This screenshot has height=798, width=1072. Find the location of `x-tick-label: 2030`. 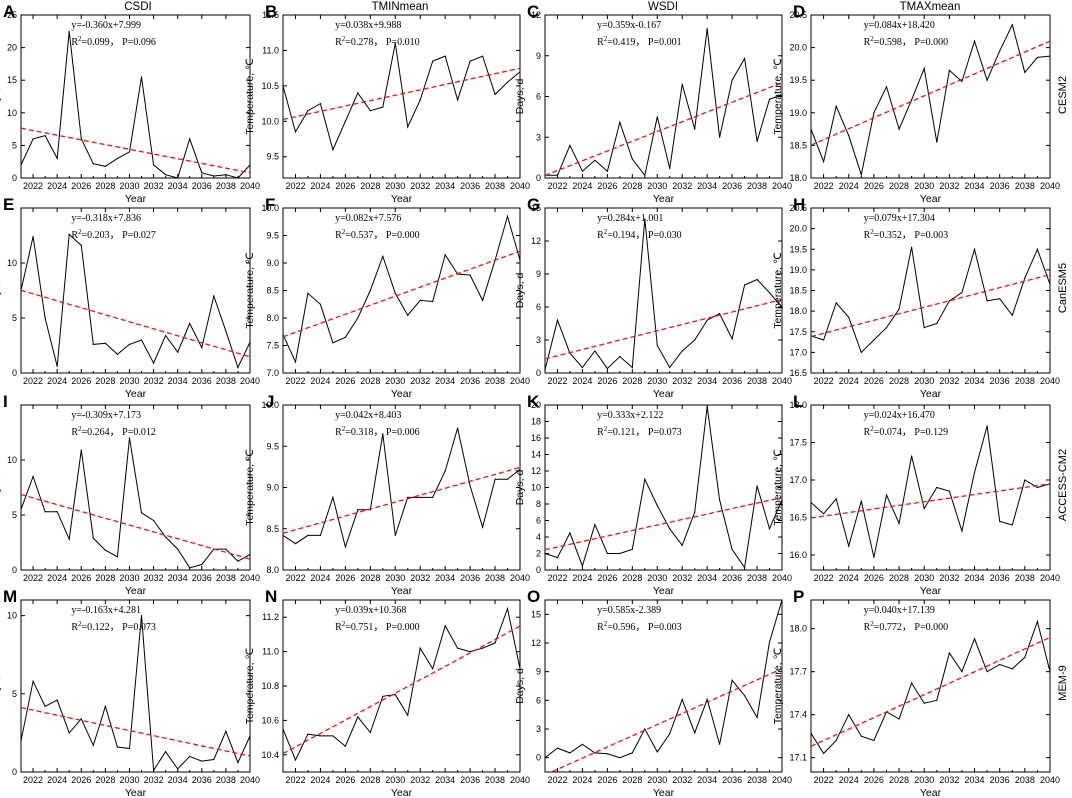

x-tick-label: 2030 is located at coordinates (395, 381).